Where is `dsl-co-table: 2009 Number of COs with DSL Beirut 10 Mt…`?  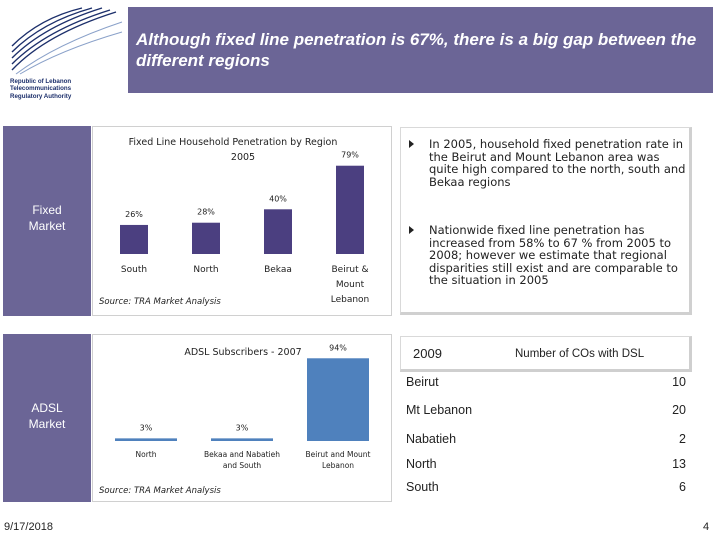
dsl-co-table: 2009 Number of COs with DSL Beirut 10 Mt… is located at coordinates (546, 419).